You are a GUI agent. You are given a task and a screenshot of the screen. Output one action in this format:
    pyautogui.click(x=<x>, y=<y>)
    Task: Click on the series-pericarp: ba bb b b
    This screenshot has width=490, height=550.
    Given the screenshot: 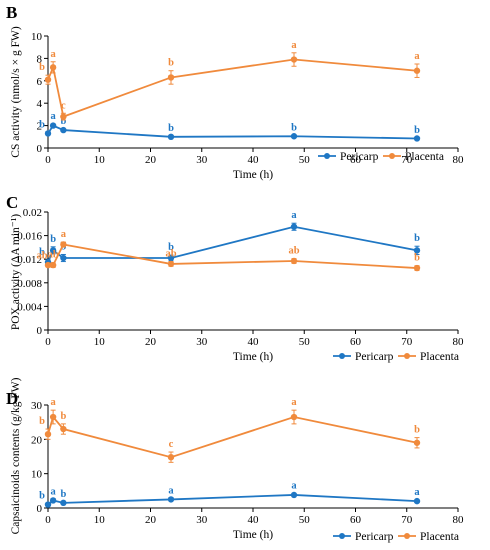 What is the action you would take?
    pyautogui.click(x=230, y=126)
    